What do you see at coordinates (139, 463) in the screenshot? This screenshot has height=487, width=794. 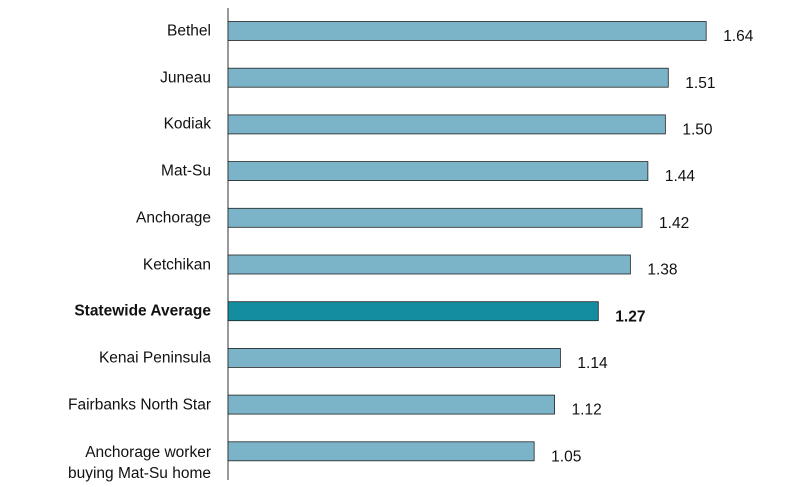 I see `category-label: Anchorage worker buying Mat-Su home` at bounding box center [139, 463].